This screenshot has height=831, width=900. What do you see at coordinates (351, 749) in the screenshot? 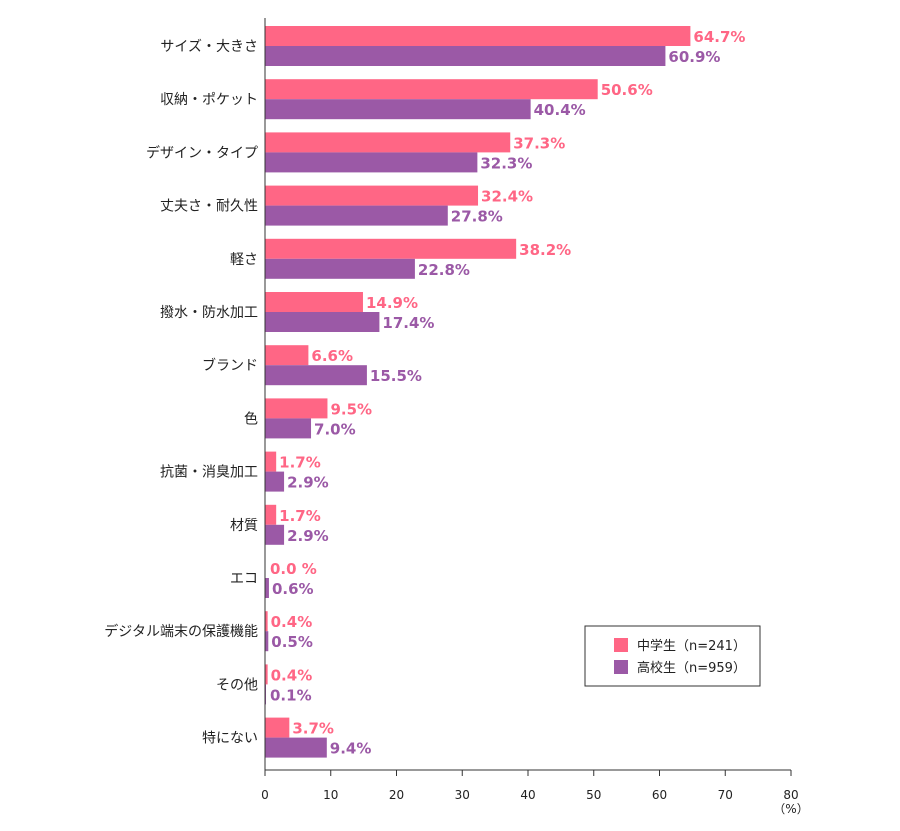
I see `data-label: 9.4%` at bounding box center [351, 749].